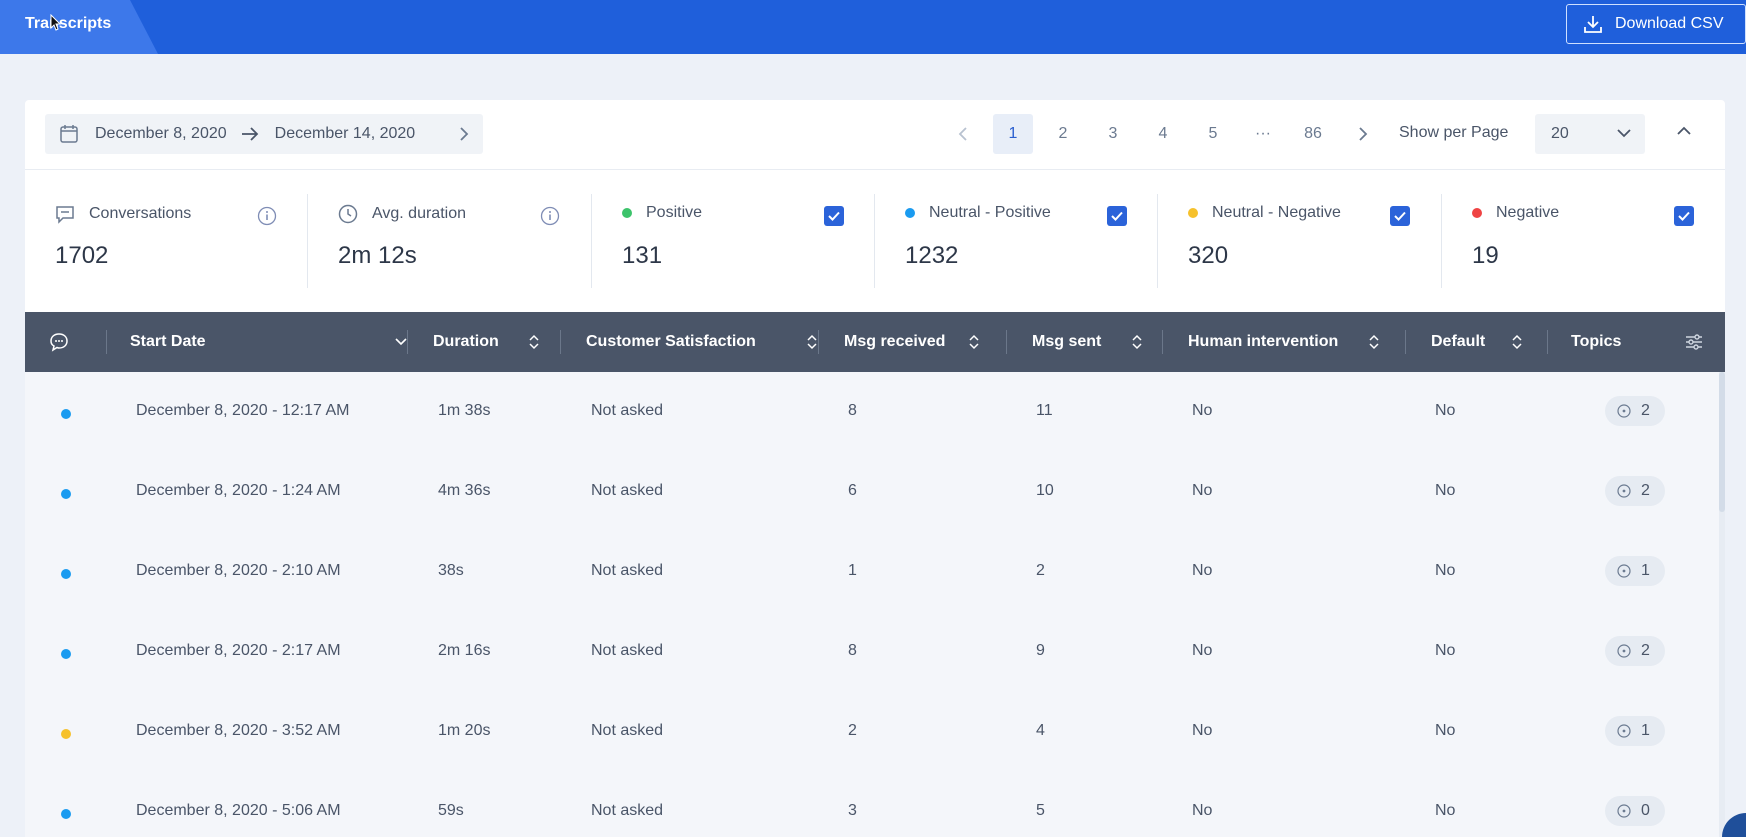  What do you see at coordinates (1163, 133) in the screenshot?
I see `page-button-4: 4` at bounding box center [1163, 133].